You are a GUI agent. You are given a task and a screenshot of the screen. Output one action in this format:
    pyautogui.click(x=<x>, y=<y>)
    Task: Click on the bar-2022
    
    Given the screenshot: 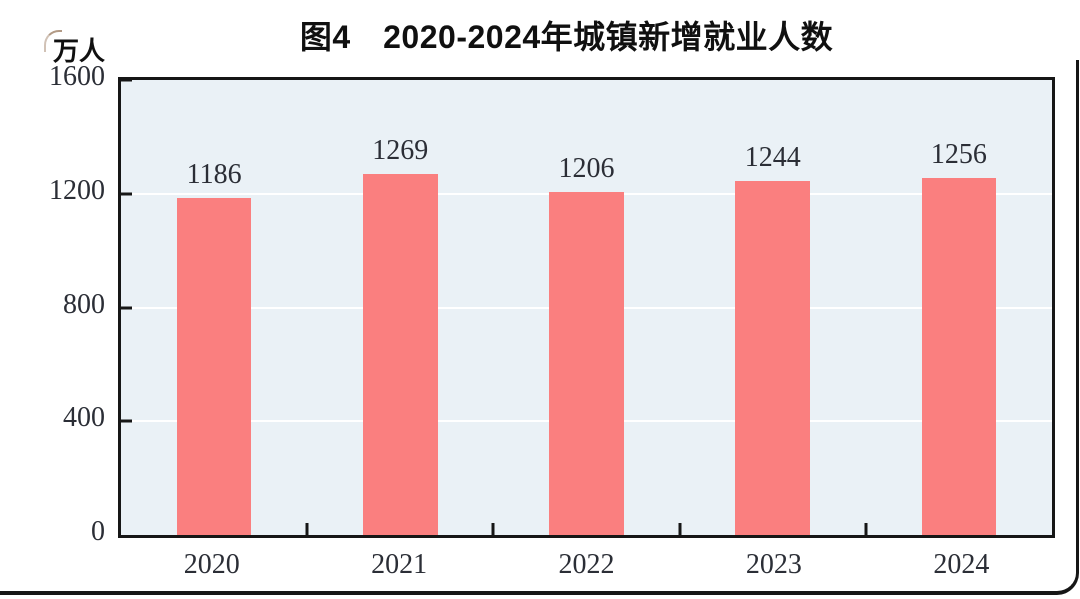 What is the action you would take?
    pyautogui.click(x=586, y=363)
    